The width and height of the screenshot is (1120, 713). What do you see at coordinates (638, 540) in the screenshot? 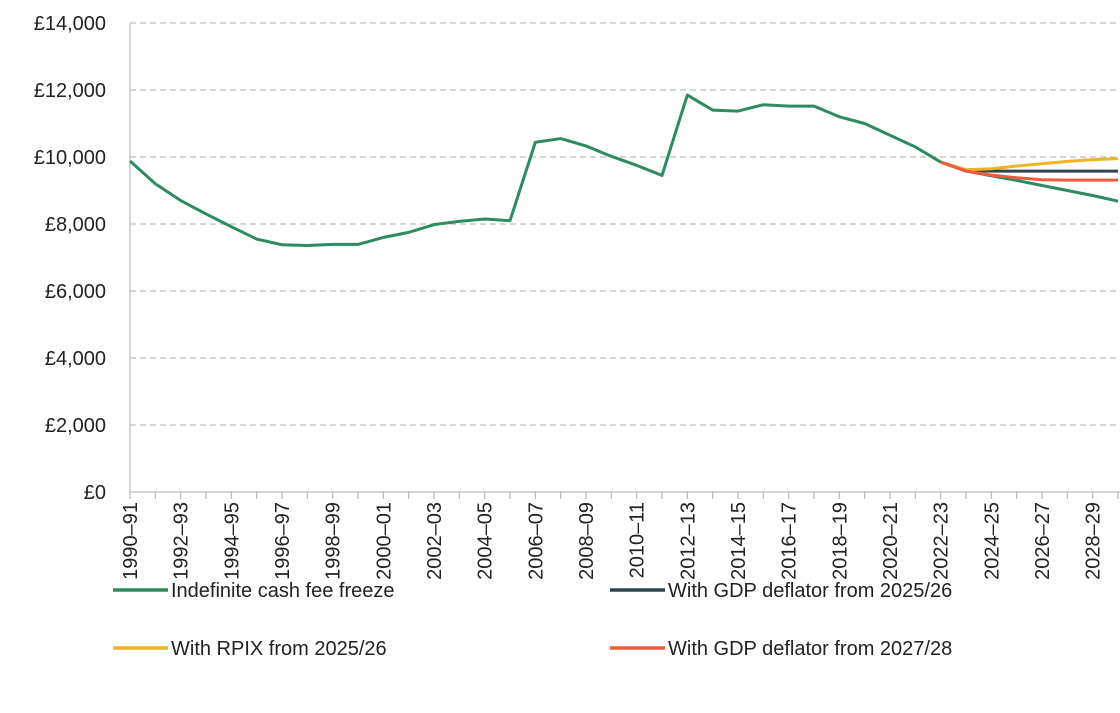
I see `x-tick-label: 2010–11` at bounding box center [638, 540].